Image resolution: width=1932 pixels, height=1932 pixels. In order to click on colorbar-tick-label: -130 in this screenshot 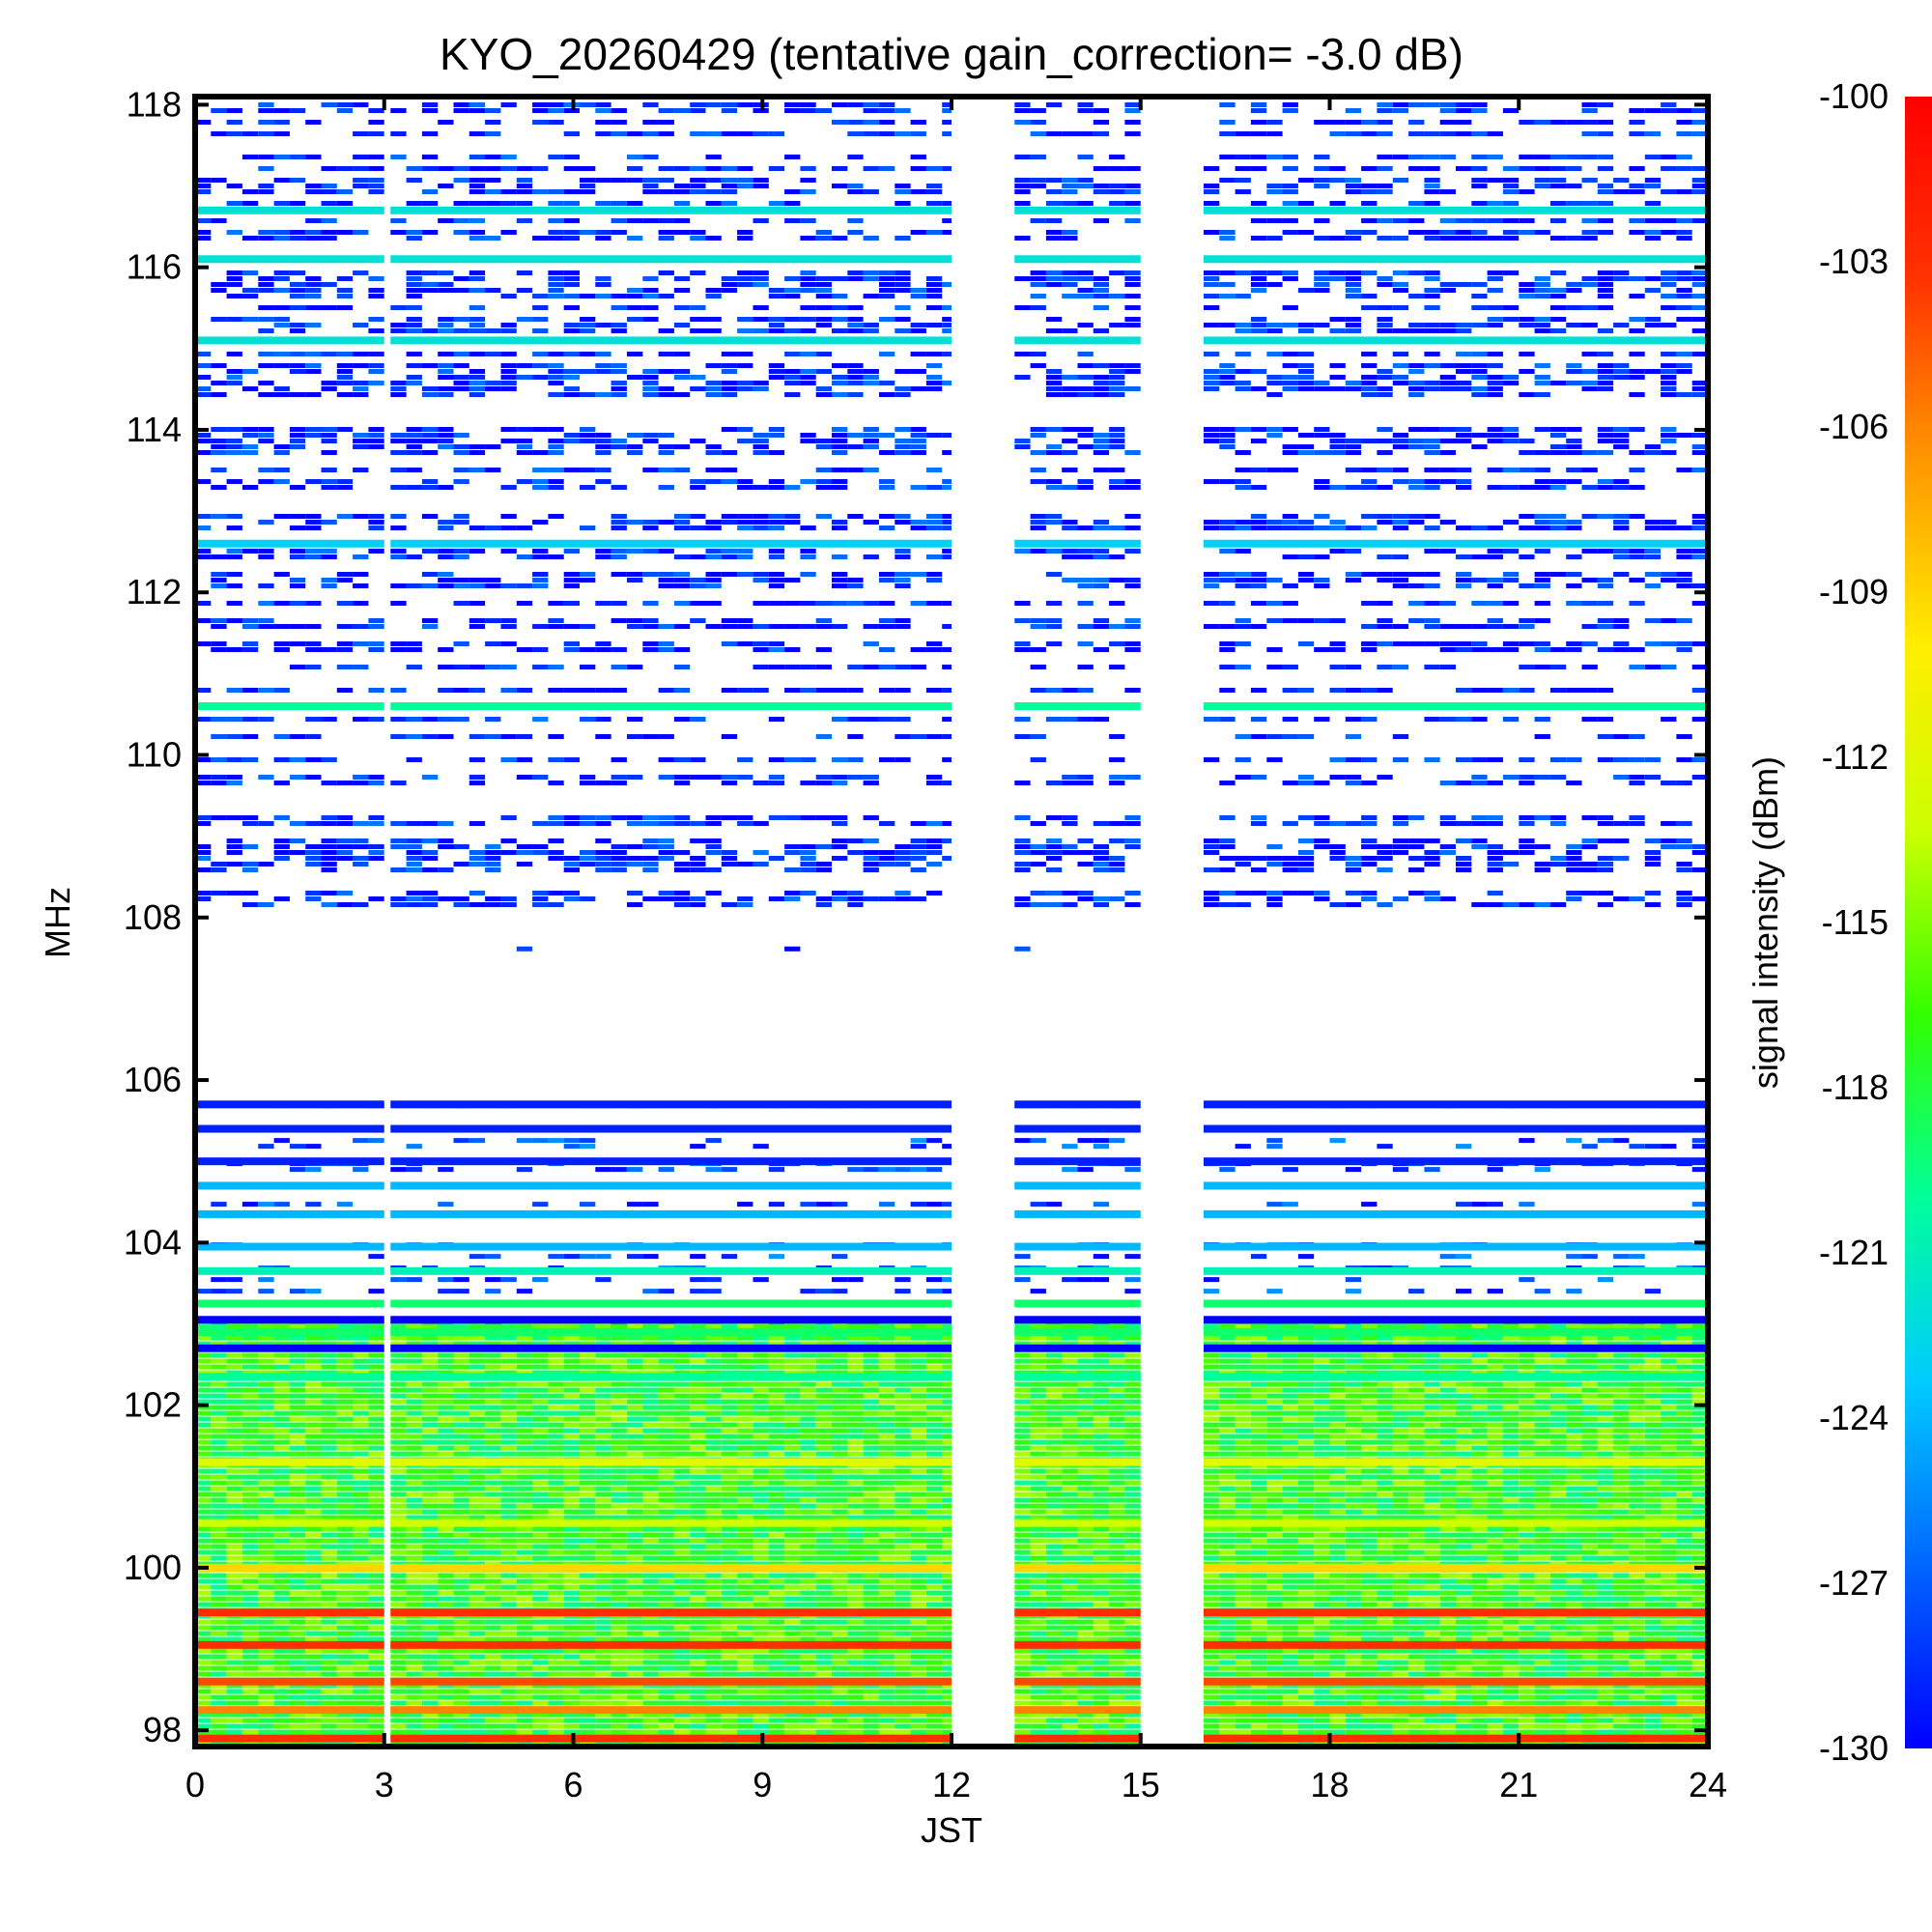, I will do `click(1854, 1748)`.